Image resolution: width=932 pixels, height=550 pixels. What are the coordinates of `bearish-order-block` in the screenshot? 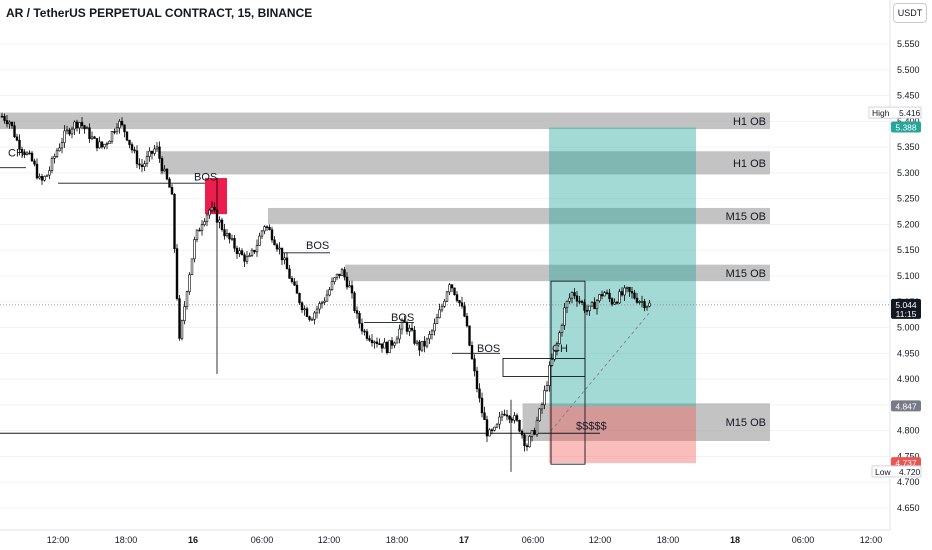 It's located at (216, 196).